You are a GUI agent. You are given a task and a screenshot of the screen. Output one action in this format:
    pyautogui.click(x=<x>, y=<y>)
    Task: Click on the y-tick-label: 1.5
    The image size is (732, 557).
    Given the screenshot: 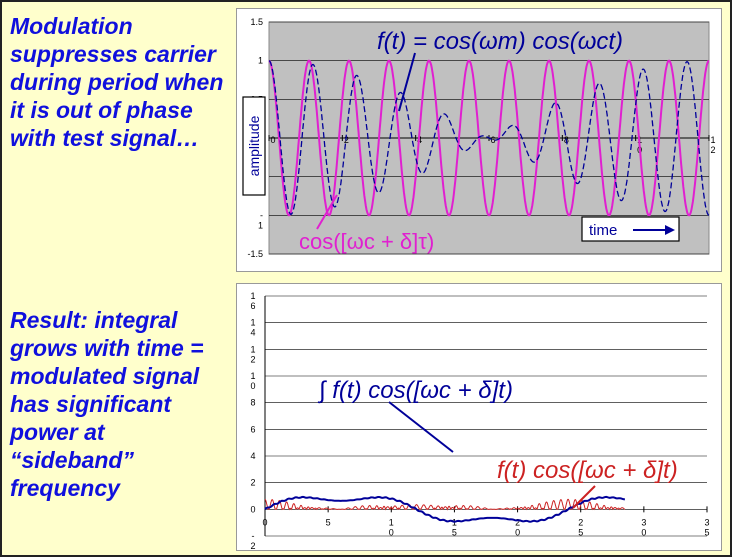 What is the action you would take?
    pyautogui.click(x=256, y=22)
    